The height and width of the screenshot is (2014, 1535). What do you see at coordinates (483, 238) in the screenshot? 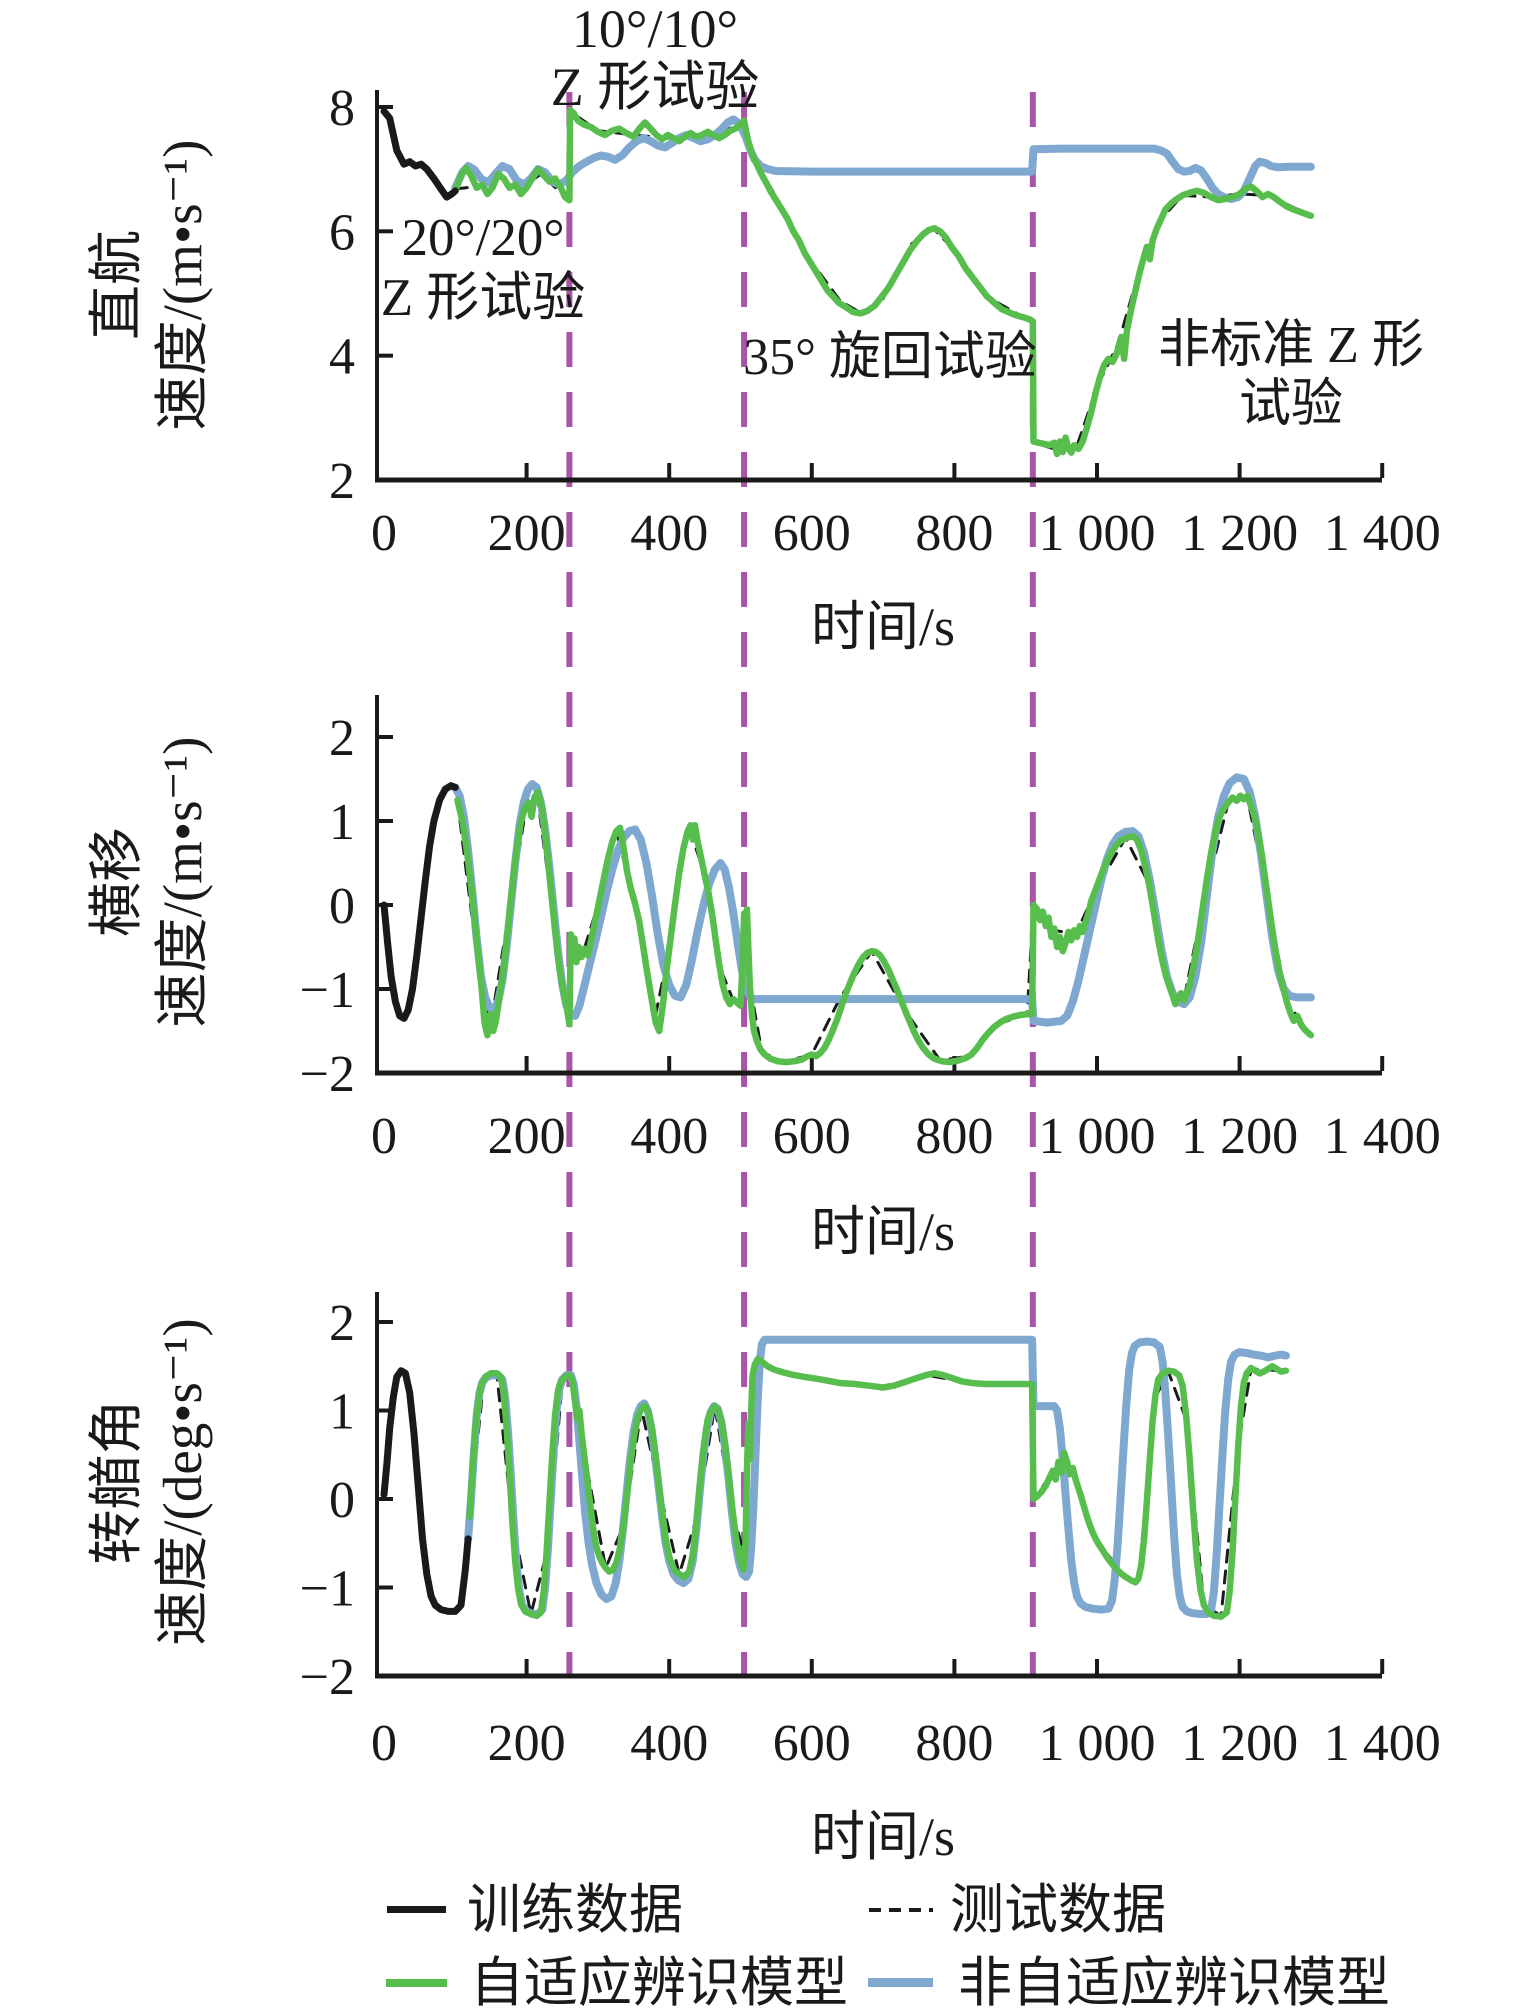
I see `annotation-zigzag-20-line1: 20°/20°` at bounding box center [483, 238].